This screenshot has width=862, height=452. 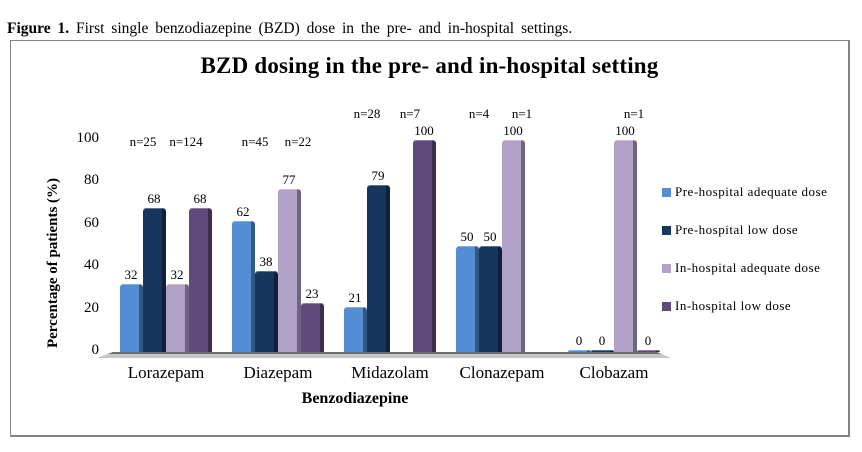 I want to click on figure-caption-label: Figure 1., so click(x=38, y=28).